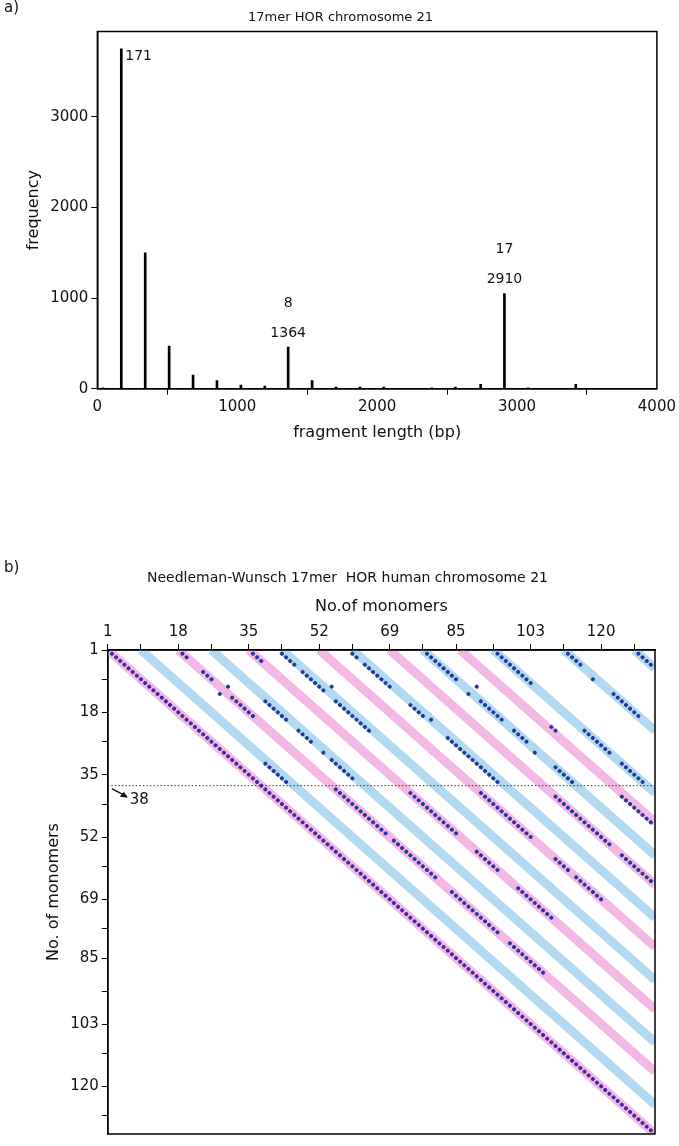 The width and height of the screenshot is (679, 1146). I want to click on x-tick-label: 120, so click(601, 630).